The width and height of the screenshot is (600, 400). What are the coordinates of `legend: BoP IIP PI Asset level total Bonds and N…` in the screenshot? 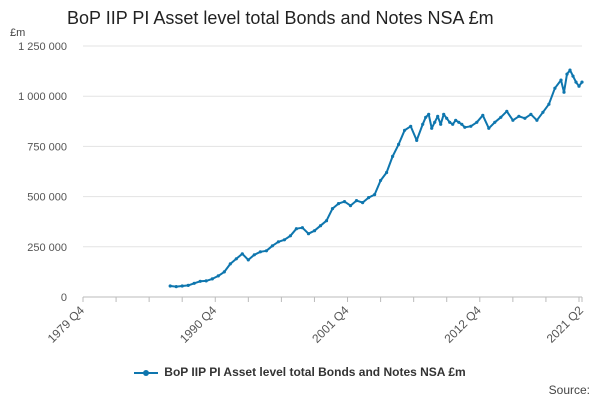 It's located at (300, 372).